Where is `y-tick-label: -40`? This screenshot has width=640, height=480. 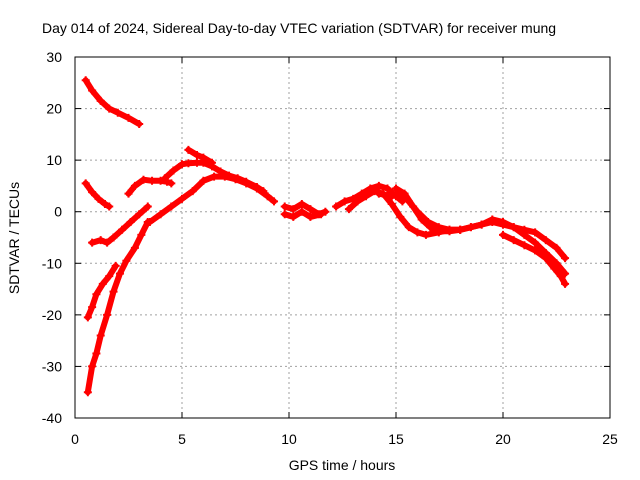
y-tick-label: -40 is located at coordinates (52, 418).